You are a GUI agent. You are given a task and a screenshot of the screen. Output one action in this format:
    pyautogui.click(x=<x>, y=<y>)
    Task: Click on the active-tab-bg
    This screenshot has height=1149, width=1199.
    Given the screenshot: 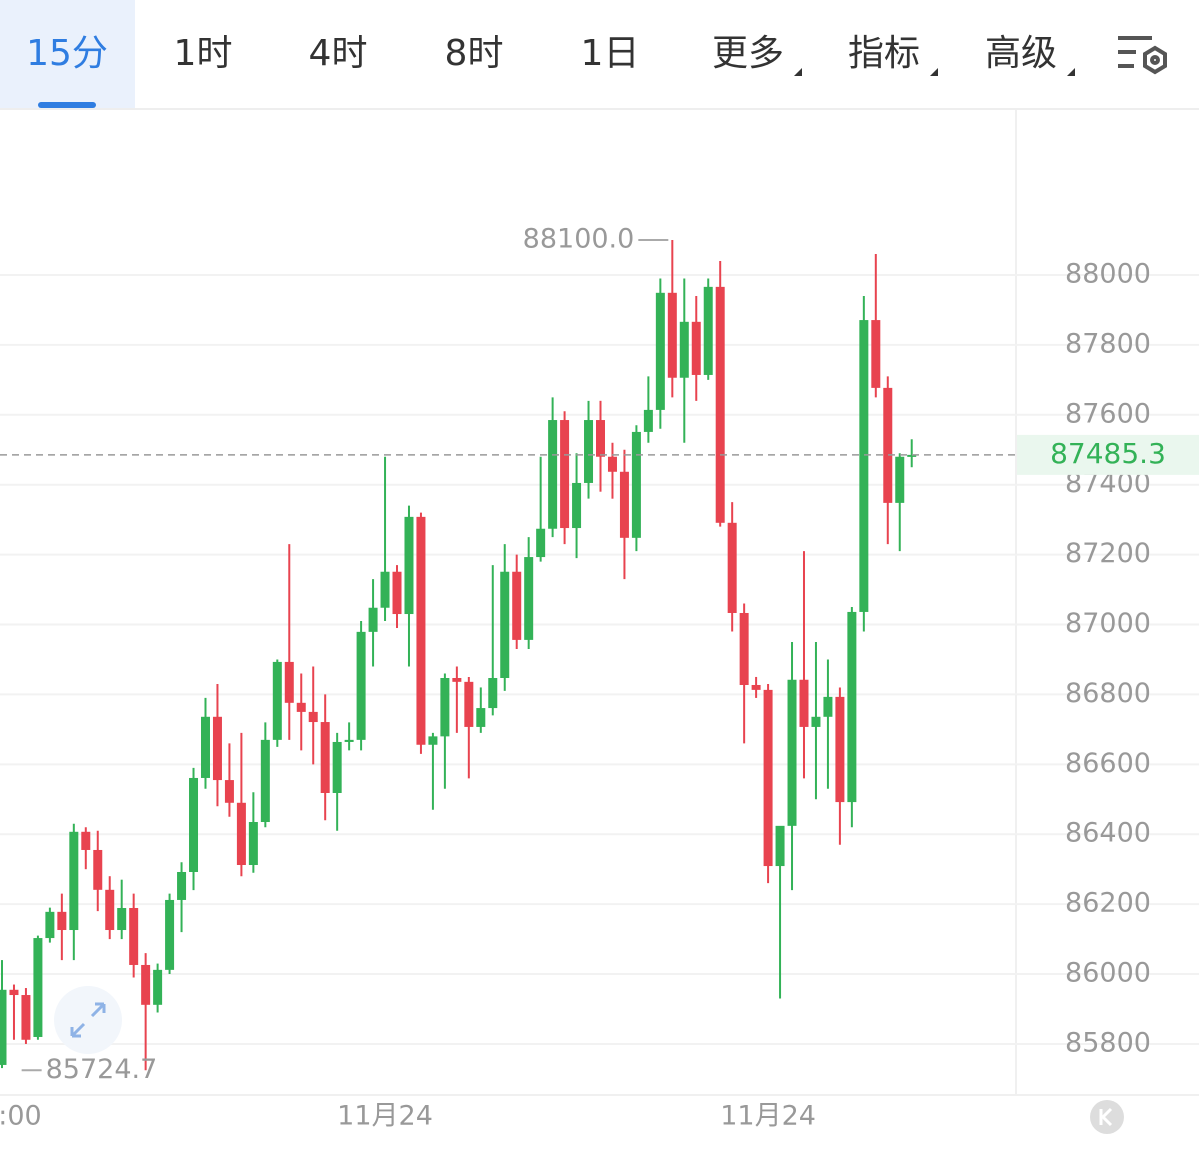 What is the action you would take?
    pyautogui.click(x=67, y=54)
    